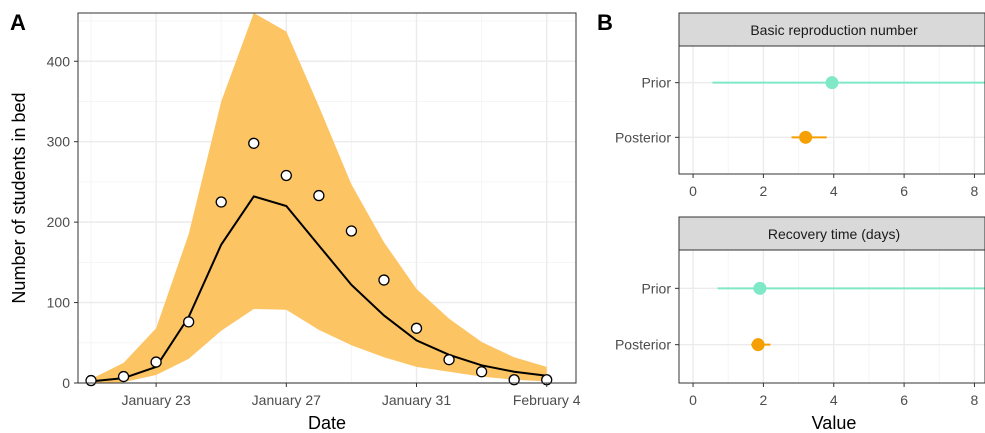 This screenshot has height=433, width=985. I want to click on panel-b-bottom-x-ticks: 0 2 4 6 8, so click(834, 395).